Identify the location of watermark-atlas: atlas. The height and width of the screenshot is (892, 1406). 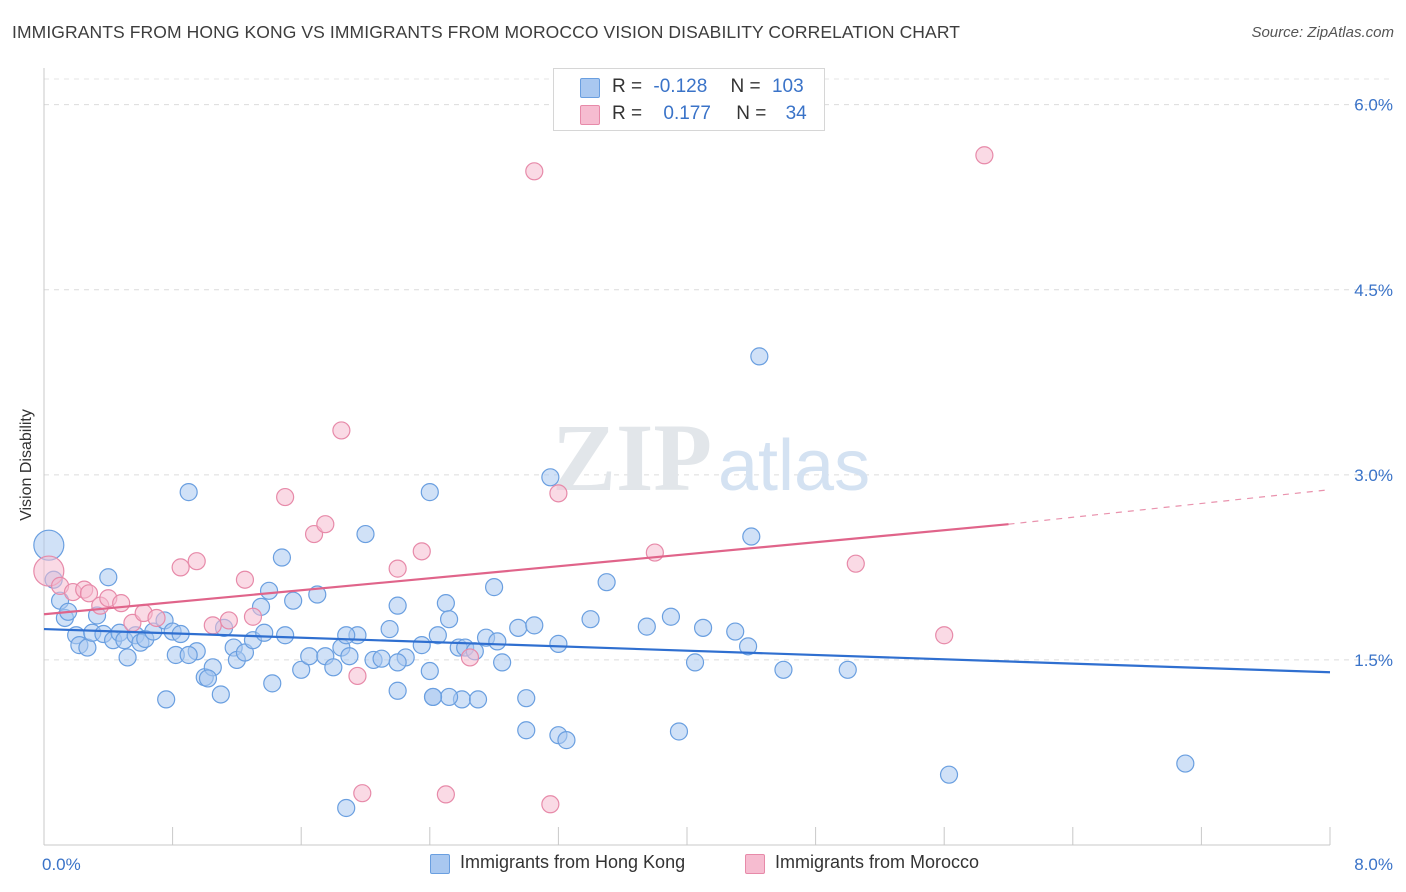
(794, 466).